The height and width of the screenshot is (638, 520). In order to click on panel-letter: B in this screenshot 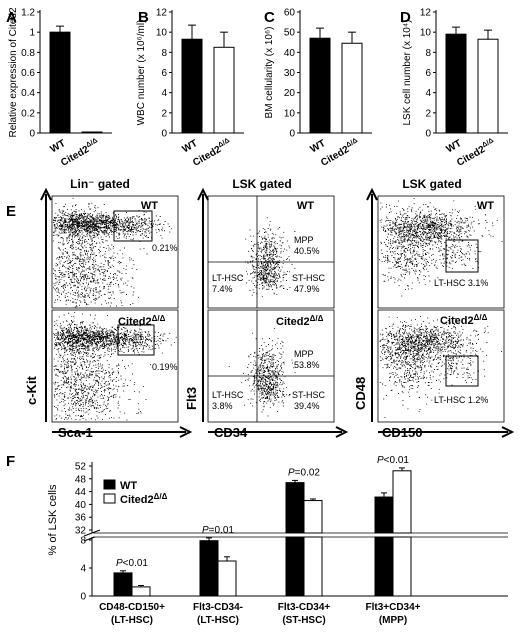, I will do `click(143, 17)`.